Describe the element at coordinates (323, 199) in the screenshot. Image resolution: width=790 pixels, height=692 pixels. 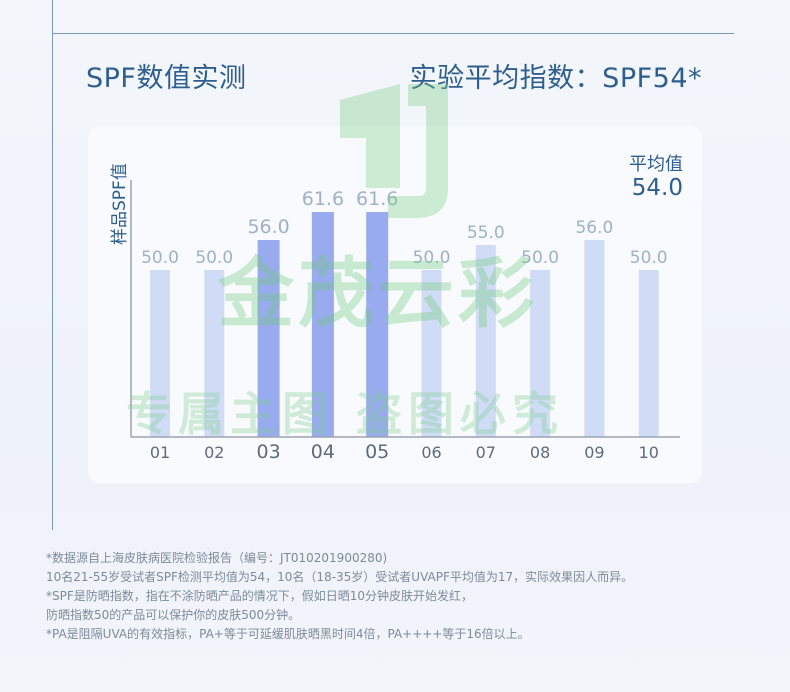
I see `value-label-04: 61.6` at that location.